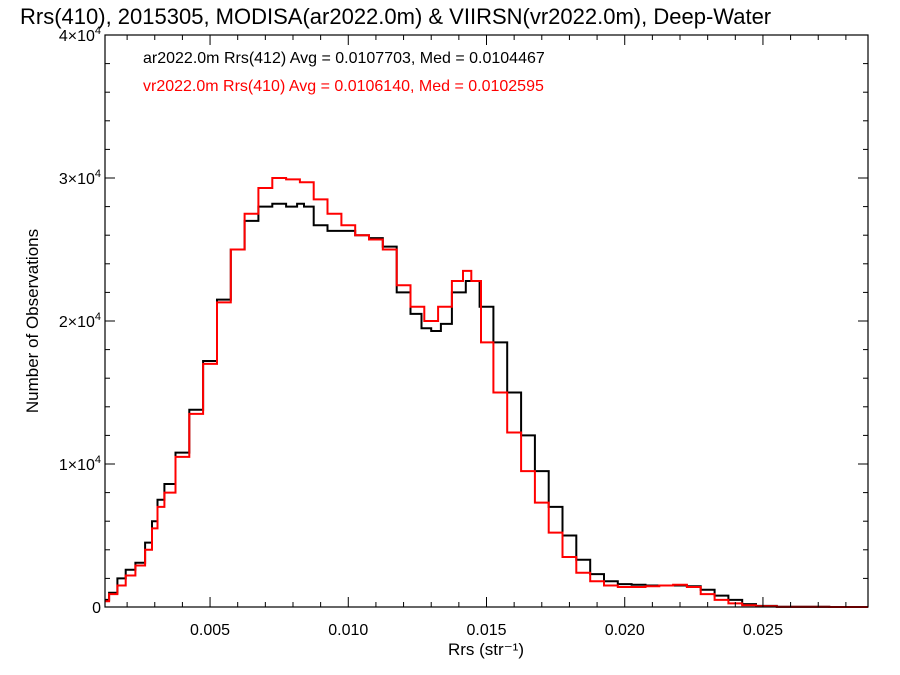  I want to click on y-tick-label: 3×10⁴, so click(80, 178).